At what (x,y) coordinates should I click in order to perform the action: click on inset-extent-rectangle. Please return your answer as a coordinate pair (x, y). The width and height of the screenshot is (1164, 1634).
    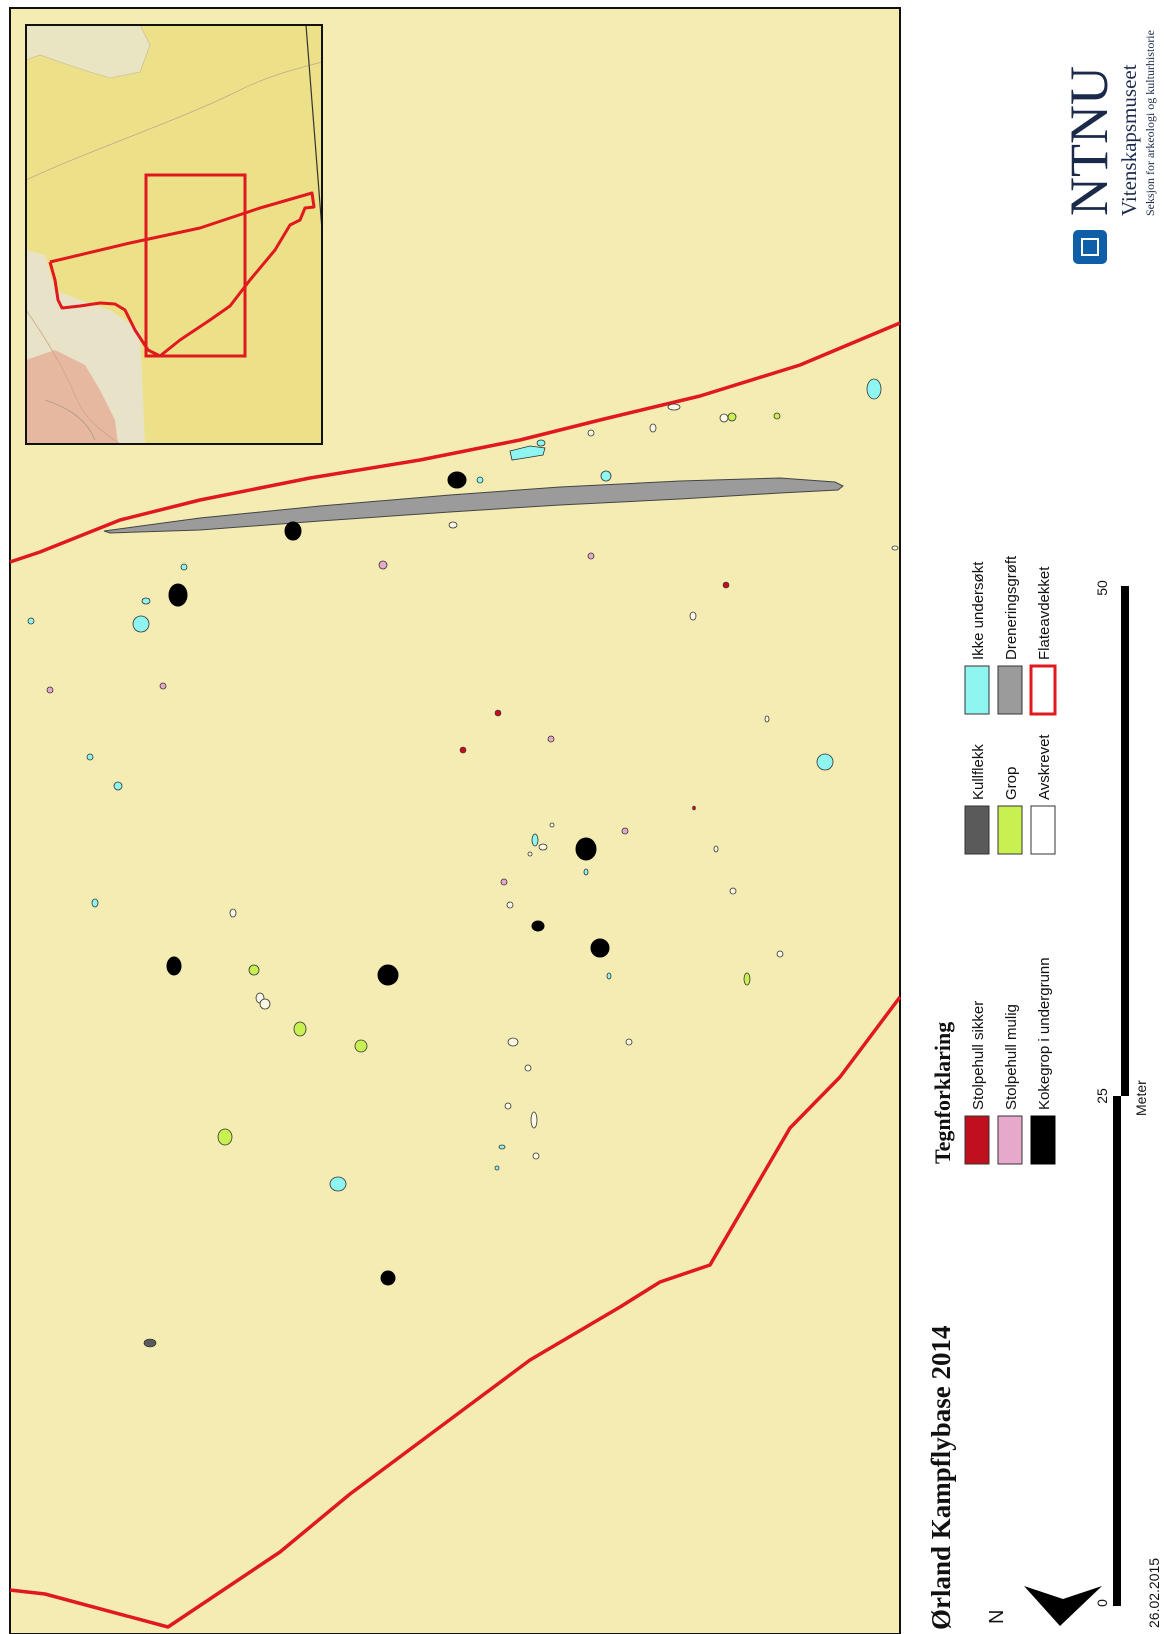
    Looking at the image, I should click on (195, 265).